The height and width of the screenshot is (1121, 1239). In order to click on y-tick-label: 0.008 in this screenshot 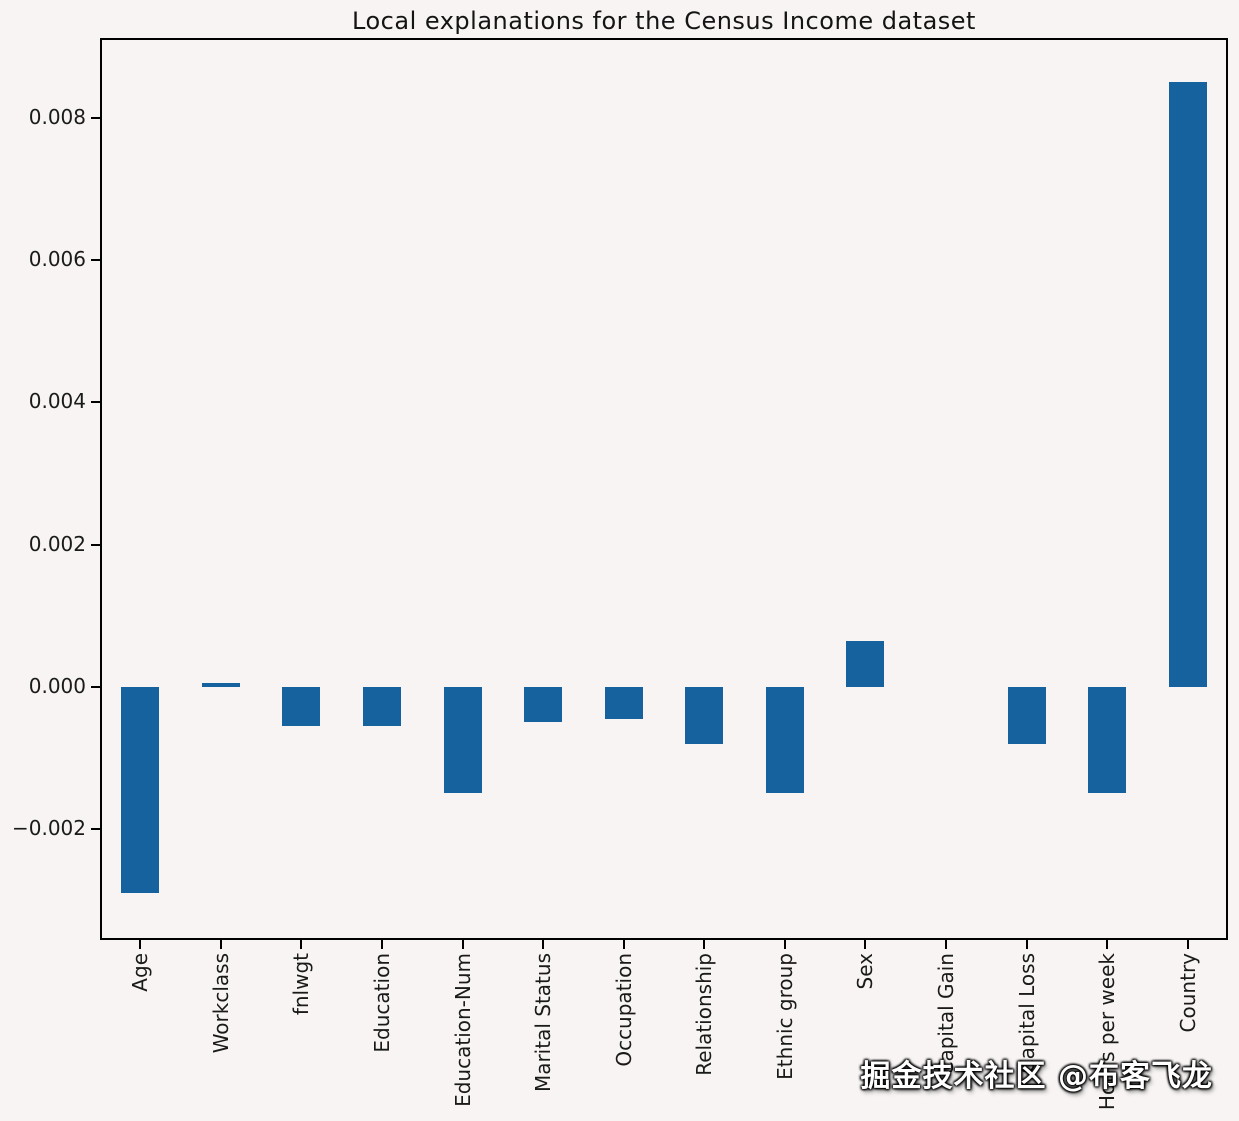, I will do `click(57, 116)`.